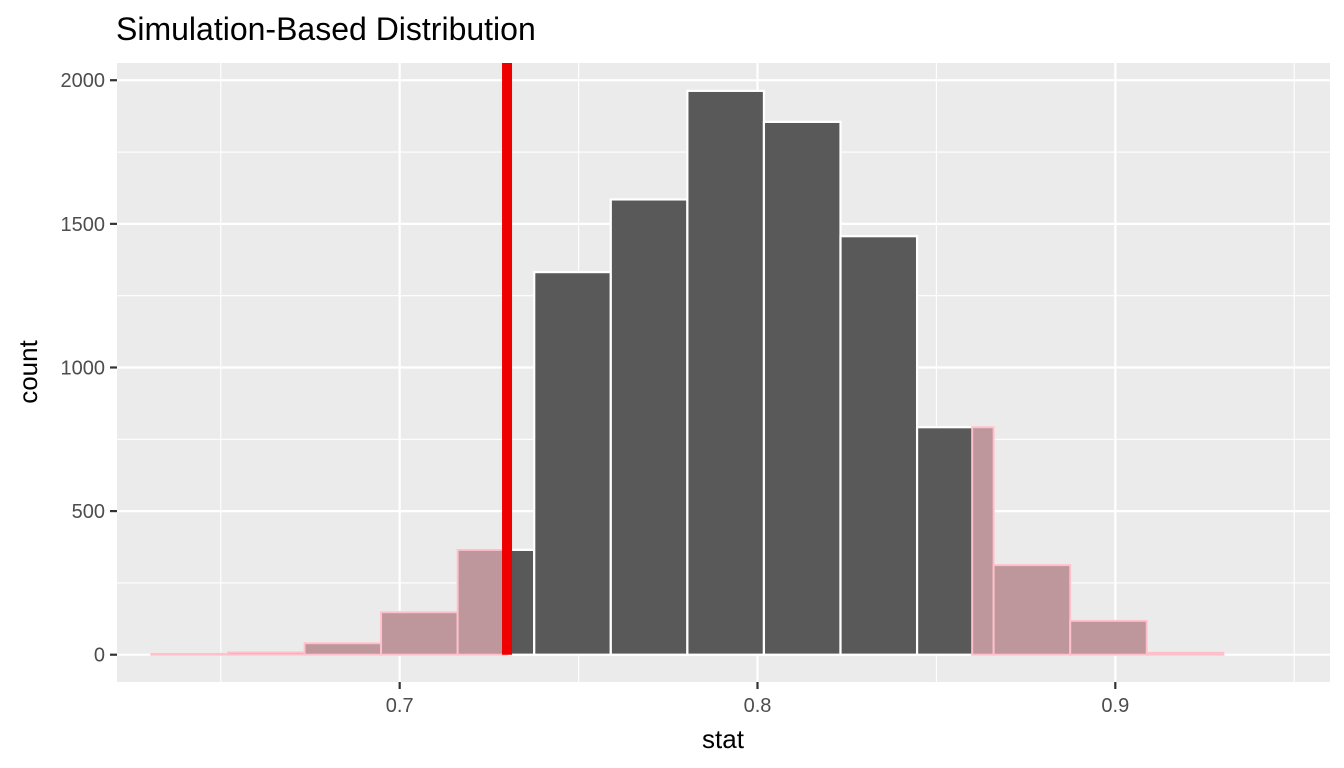 This screenshot has height=768, width=1344. What do you see at coordinates (83, 81) in the screenshot?
I see `y-tick-label: 2000` at bounding box center [83, 81].